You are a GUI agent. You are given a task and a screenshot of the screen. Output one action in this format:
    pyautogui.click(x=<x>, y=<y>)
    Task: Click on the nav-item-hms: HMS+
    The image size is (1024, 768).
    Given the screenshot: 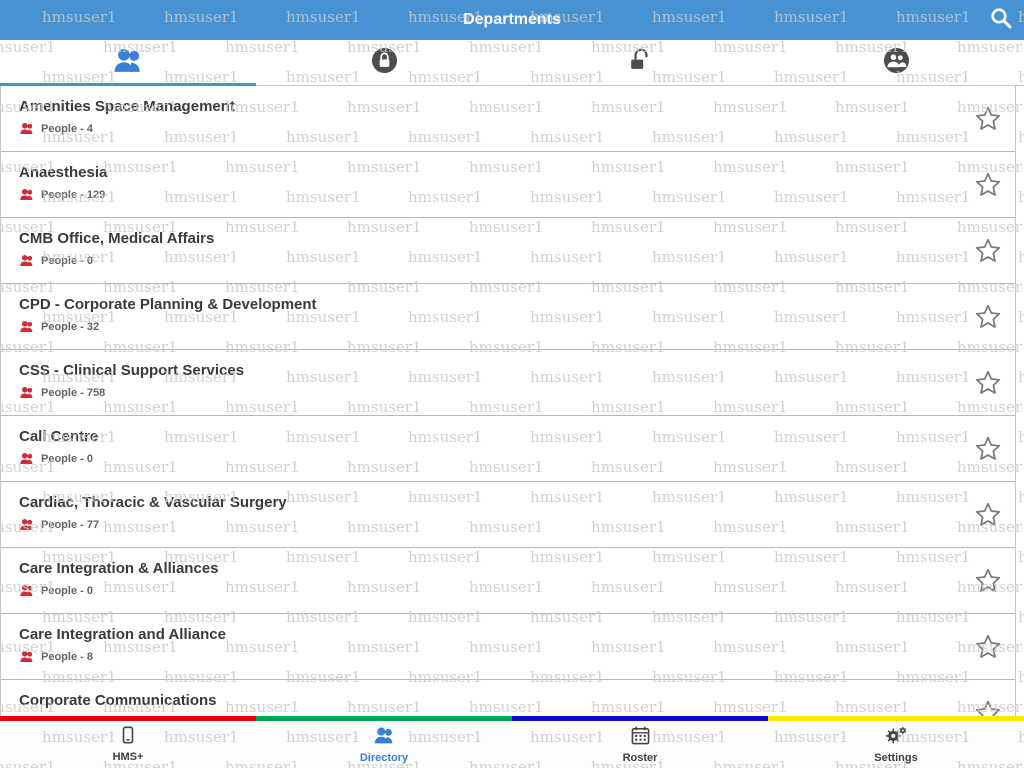 What is the action you would take?
    pyautogui.click(x=128, y=744)
    